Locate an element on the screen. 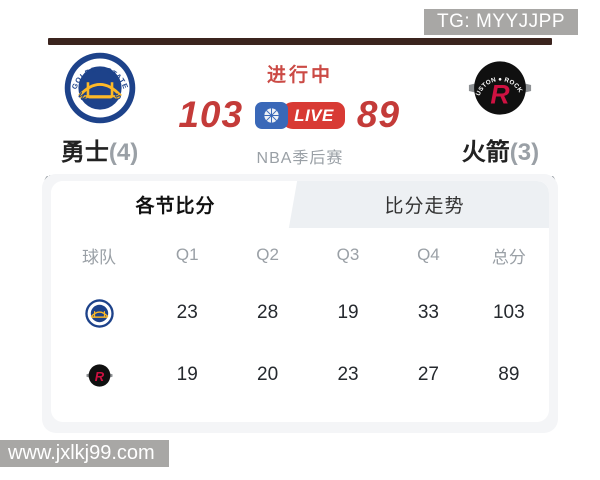 The width and height of the screenshot is (600, 480). cell-q3: 23 is located at coordinates (348, 374).